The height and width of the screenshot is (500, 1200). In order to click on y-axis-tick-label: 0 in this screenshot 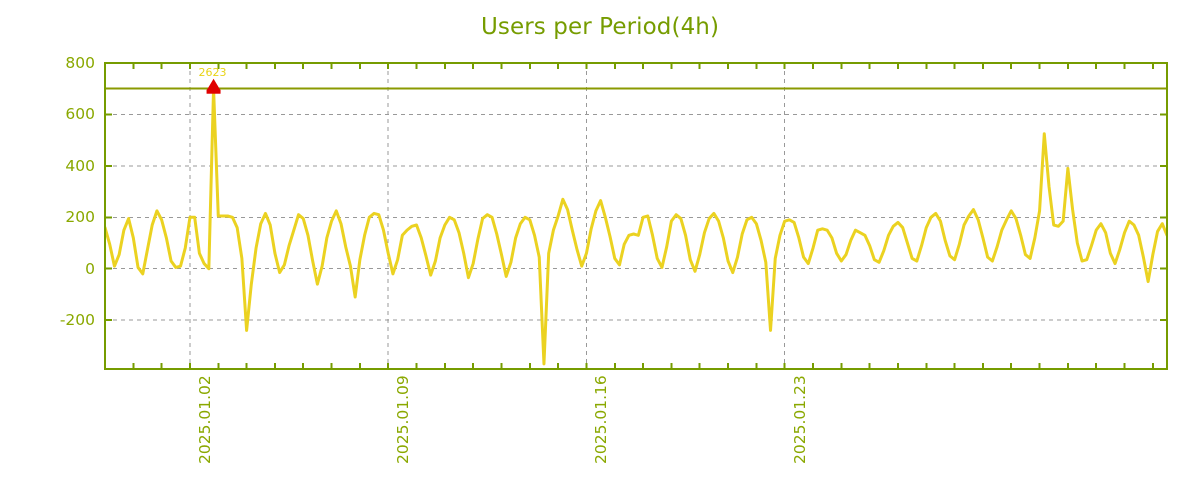, I will do `click(90, 268)`.